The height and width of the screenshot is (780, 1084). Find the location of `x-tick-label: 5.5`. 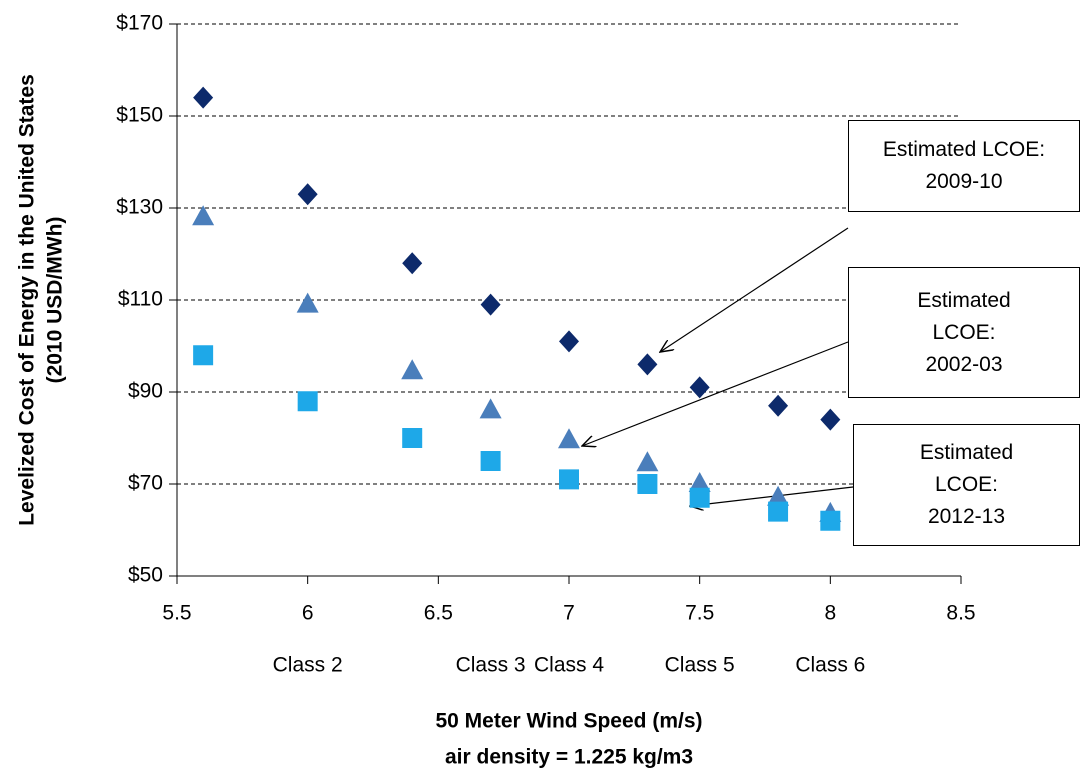

x-tick-label: 5.5 is located at coordinates (176, 613).